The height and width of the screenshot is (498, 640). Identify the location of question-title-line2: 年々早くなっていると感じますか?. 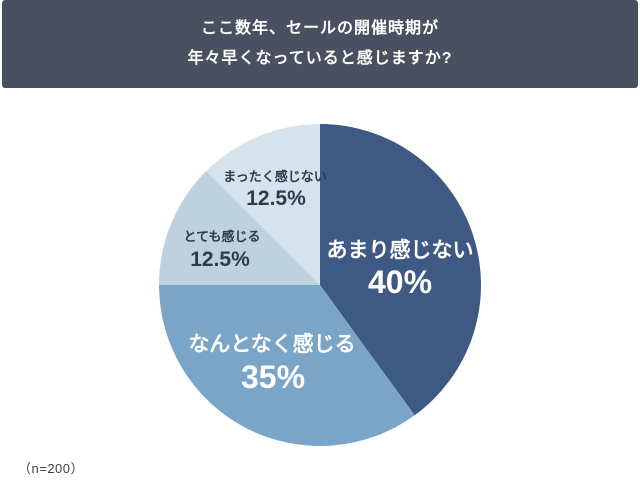
(320, 58).